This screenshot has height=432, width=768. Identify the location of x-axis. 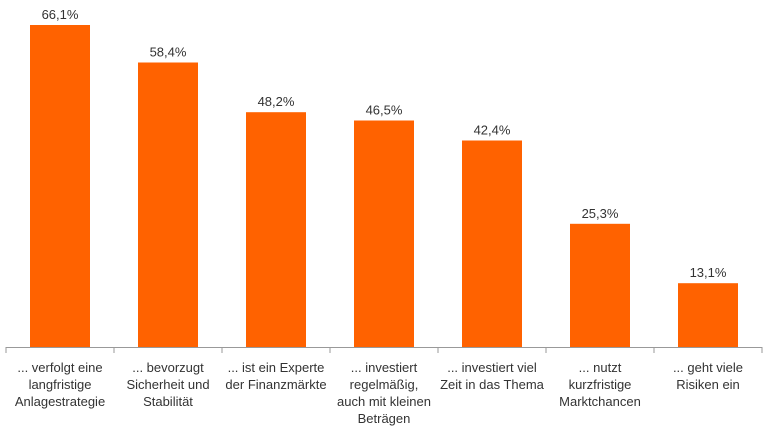
(384, 350).